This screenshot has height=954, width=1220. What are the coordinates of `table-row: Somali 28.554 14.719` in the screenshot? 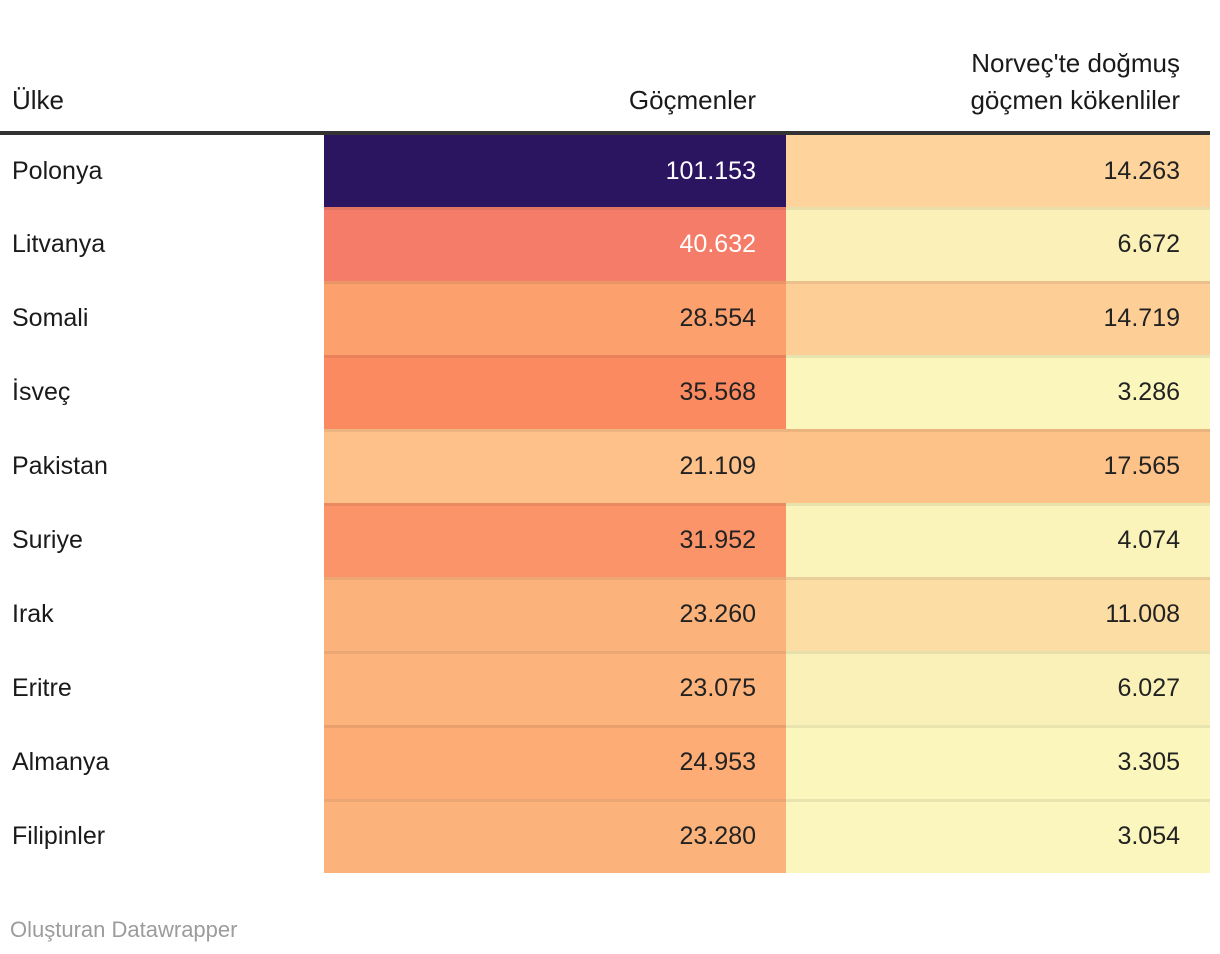 It's located at (605, 318).